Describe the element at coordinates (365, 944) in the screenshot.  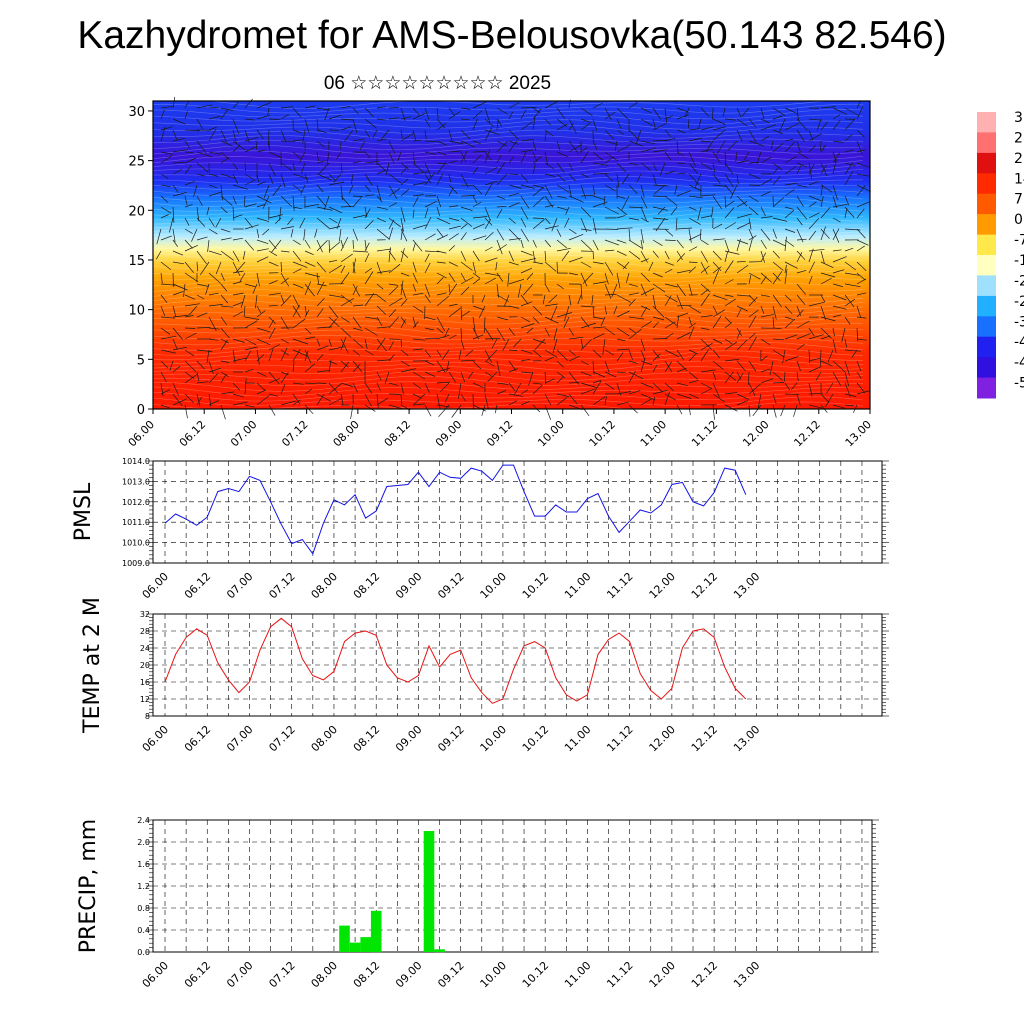
I see `precip-bar` at that location.